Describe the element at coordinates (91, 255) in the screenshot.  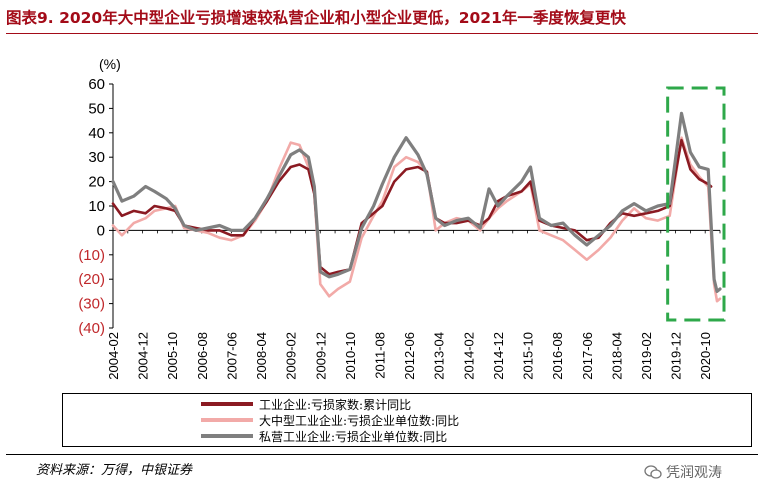
I see `y-tick-label: (10)` at that location.